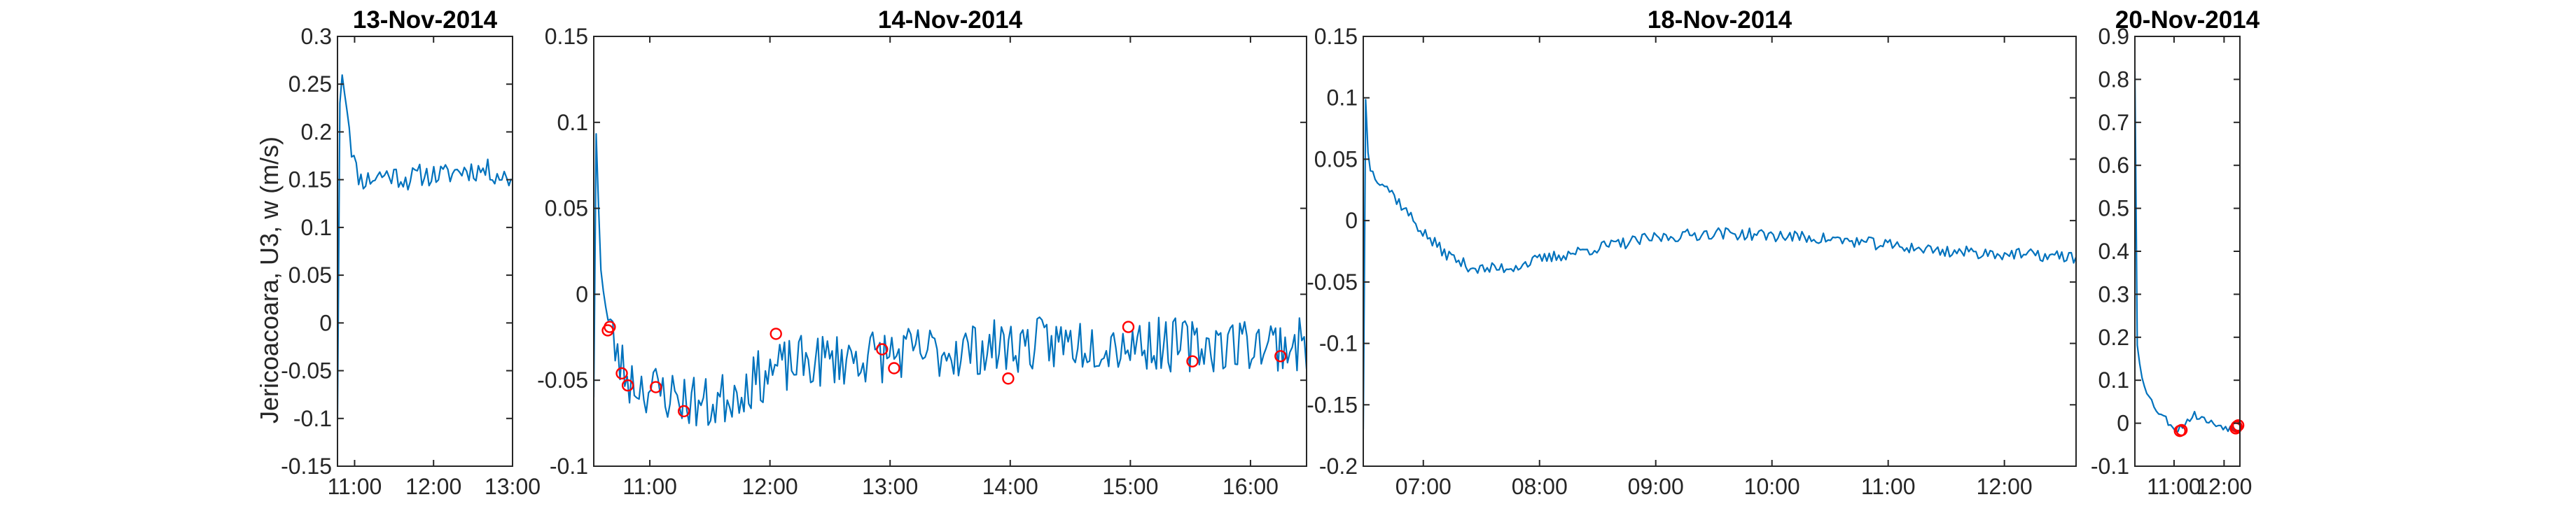 The height and width of the screenshot is (525, 2576). What do you see at coordinates (2187, 20) in the screenshot?
I see `panel-title: 20-Nov-2014` at bounding box center [2187, 20].